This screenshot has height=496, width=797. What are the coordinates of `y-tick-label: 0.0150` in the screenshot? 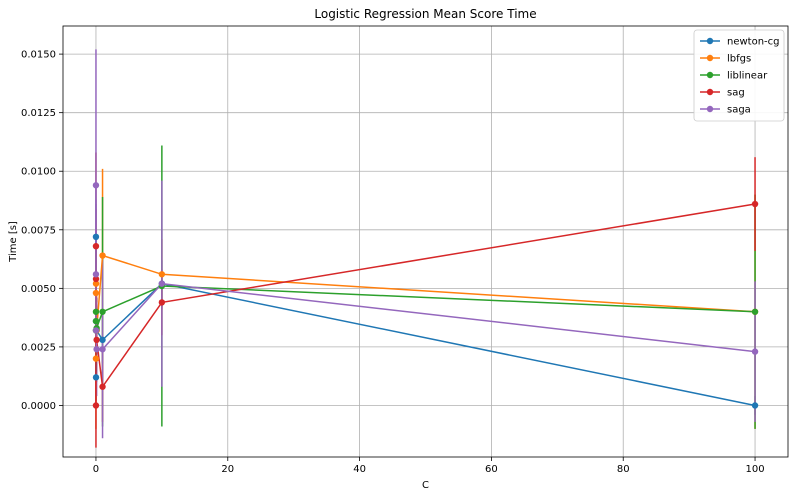 It's located at (38, 55).